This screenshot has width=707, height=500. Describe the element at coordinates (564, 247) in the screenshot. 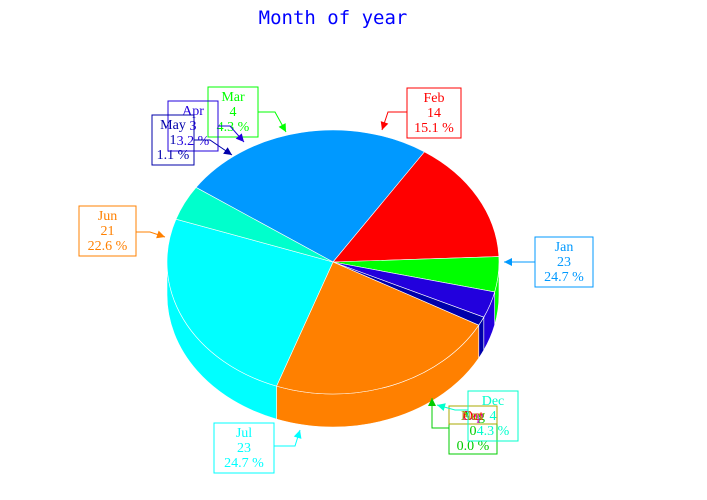

I see `label-name: Jan` at that location.